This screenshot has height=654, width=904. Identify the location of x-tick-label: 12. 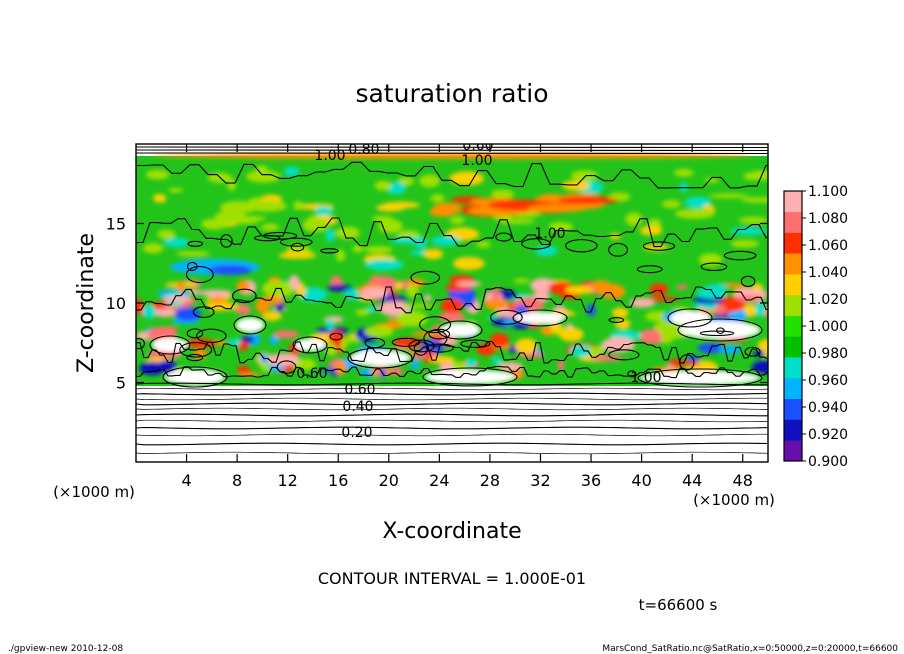
(288, 480).